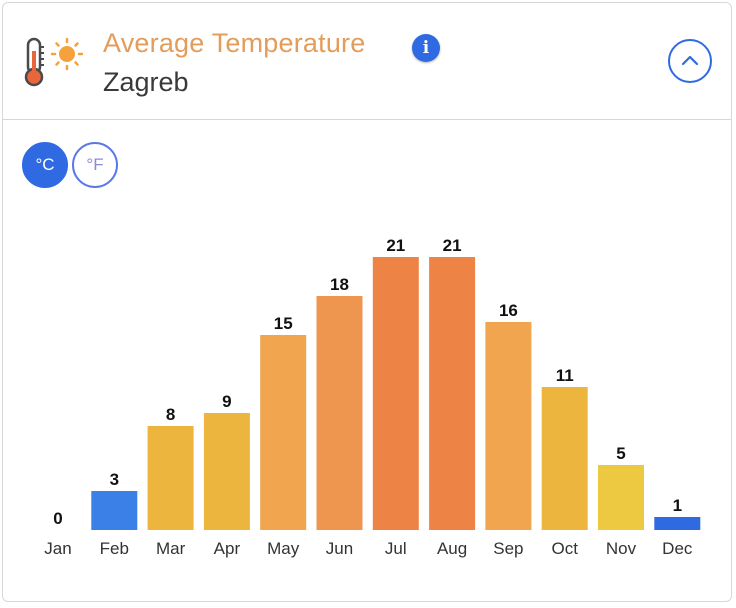 The image size is (736, 608). What do you see at coordinates (339, 413) in the screenshot?
I see `bar-jun` at bounding box center [339, 413].